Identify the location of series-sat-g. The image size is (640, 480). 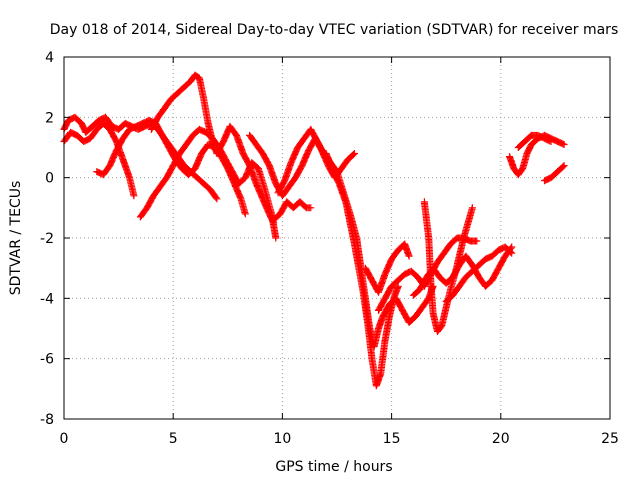
(292, 211).